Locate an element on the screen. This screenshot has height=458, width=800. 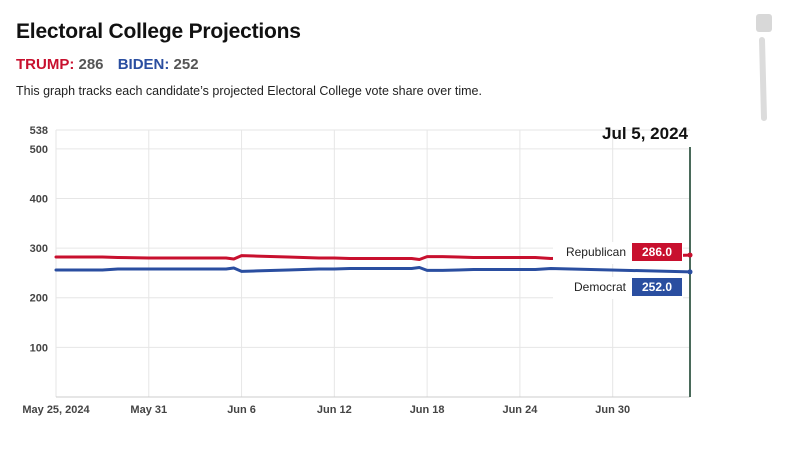
x-tick-label: Jun 30 is located at coordinates (612, 410).